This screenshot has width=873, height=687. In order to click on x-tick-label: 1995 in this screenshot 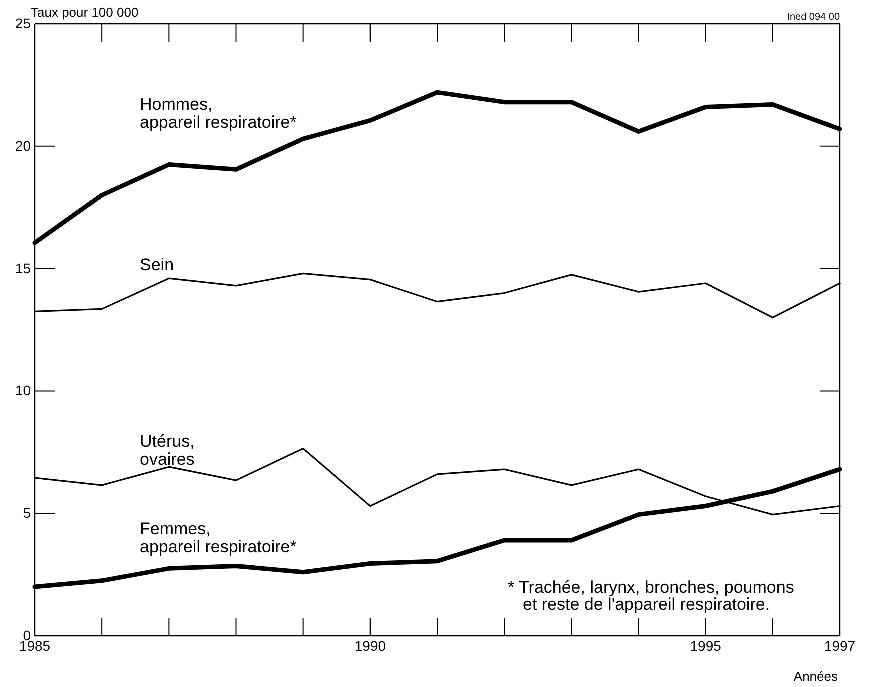, I will do `click(706, 646)`.